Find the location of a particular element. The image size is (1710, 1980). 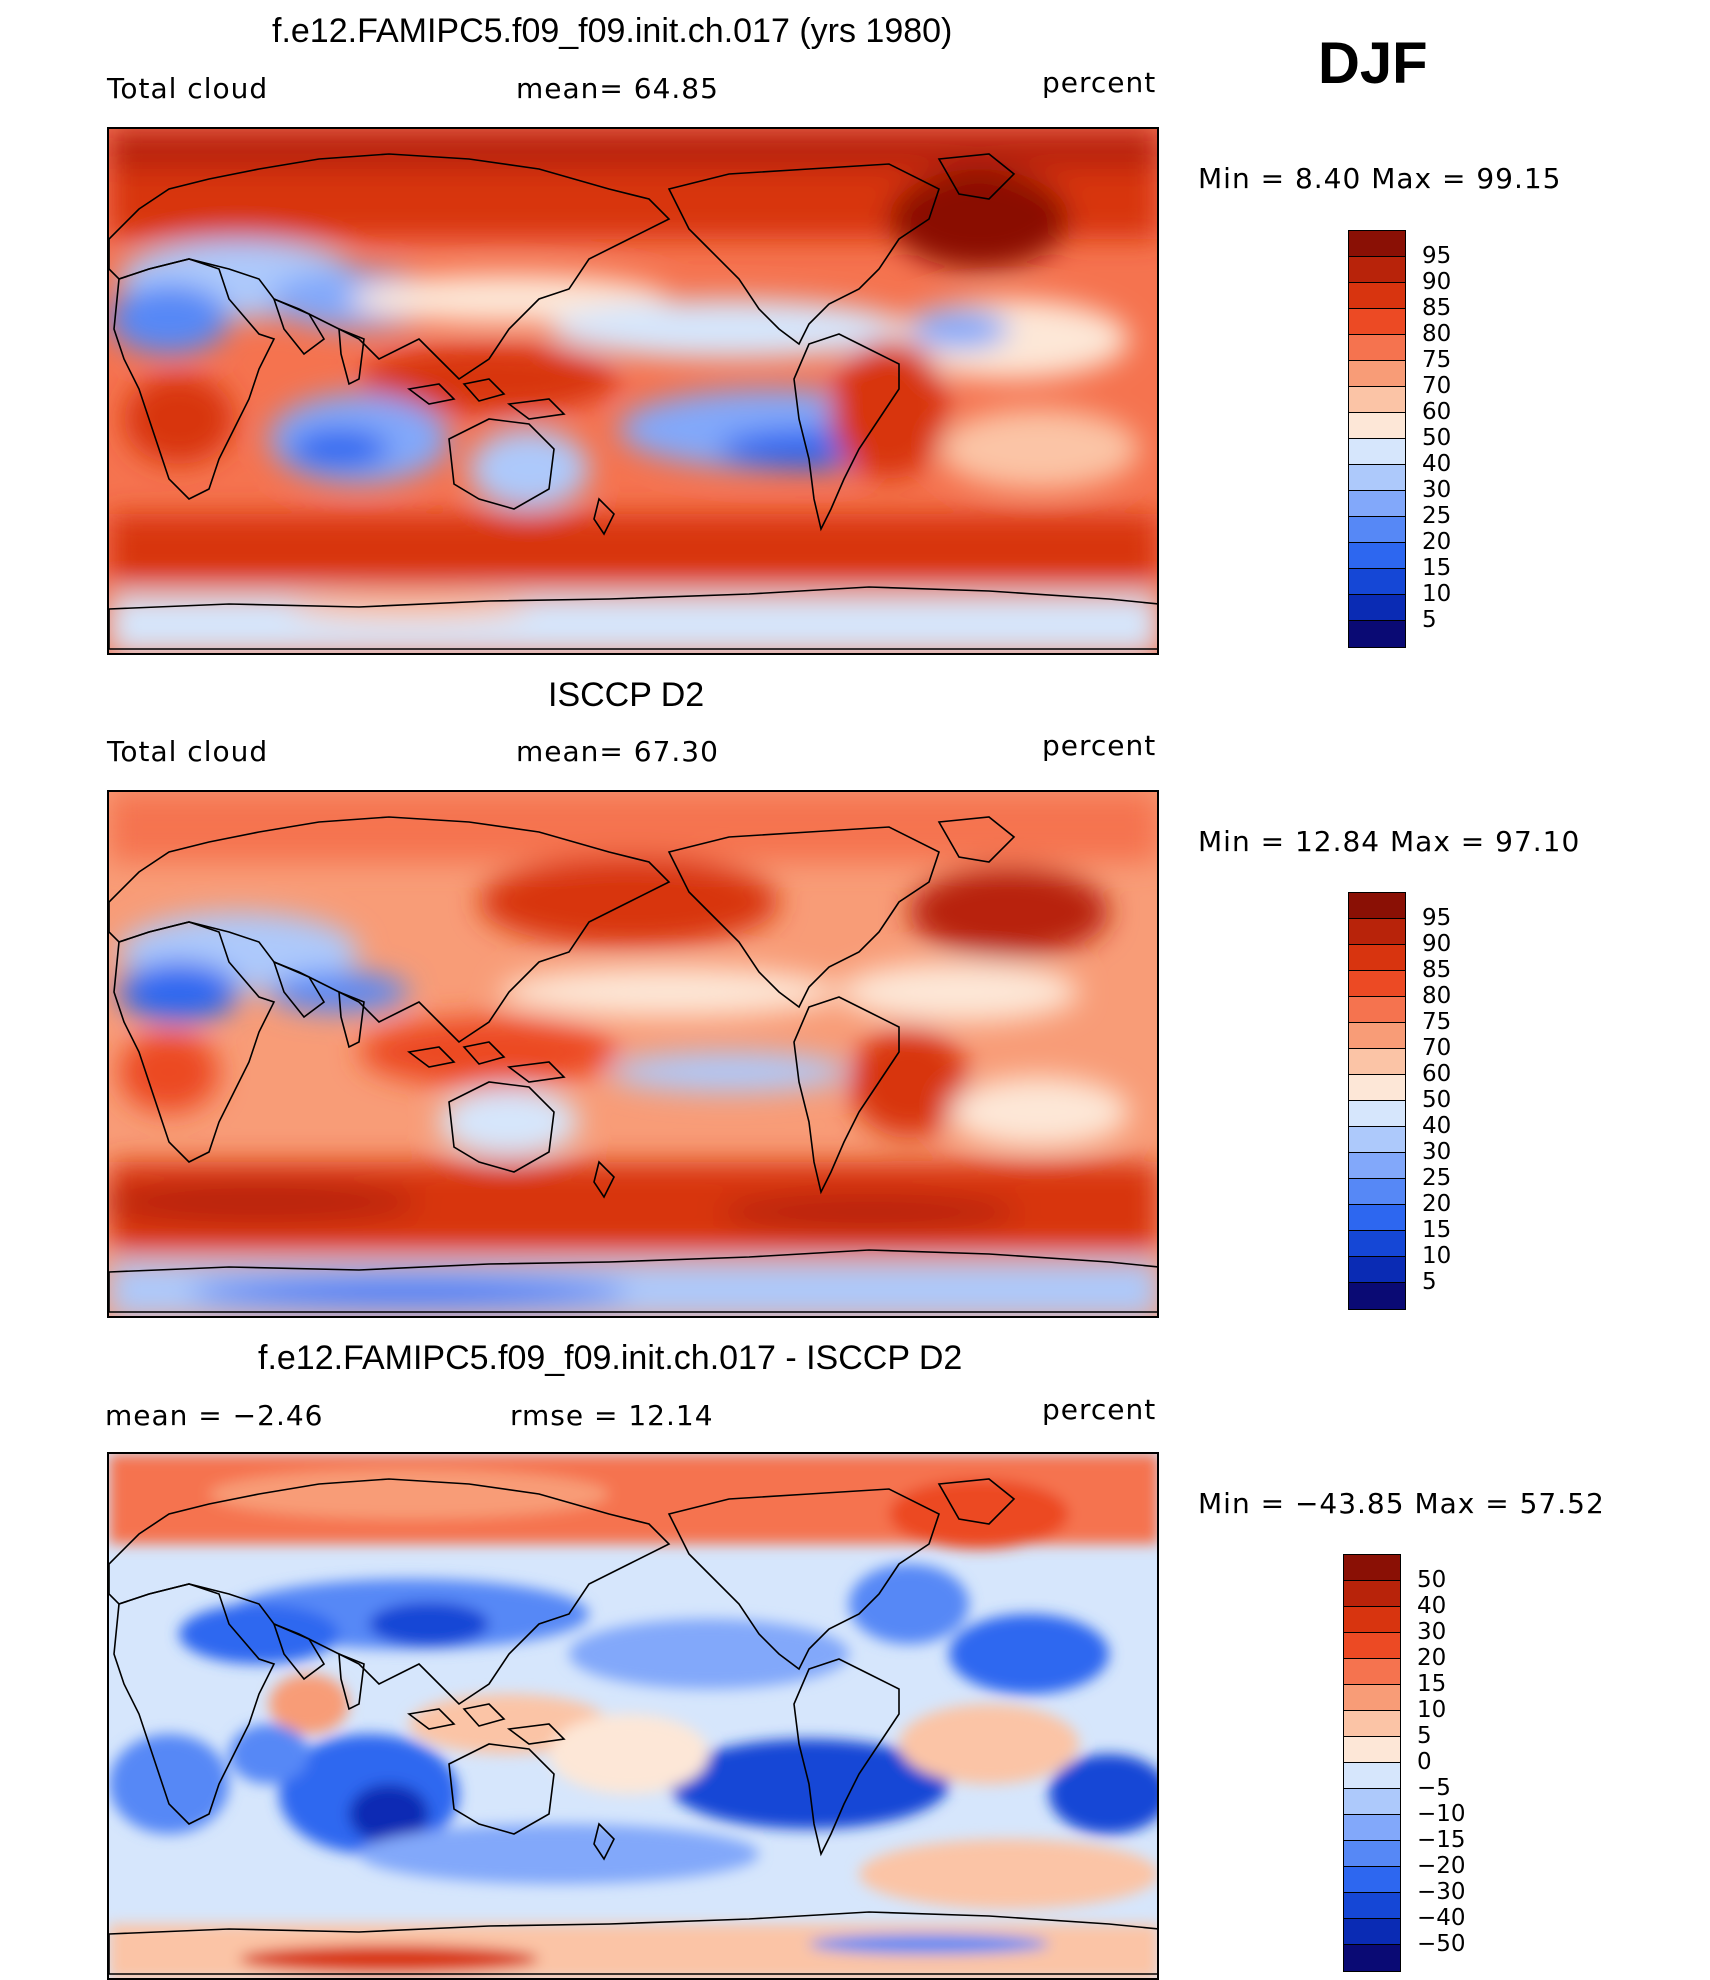

colorbar-tick-label: −50 is located at coordinates (1441, 1944).